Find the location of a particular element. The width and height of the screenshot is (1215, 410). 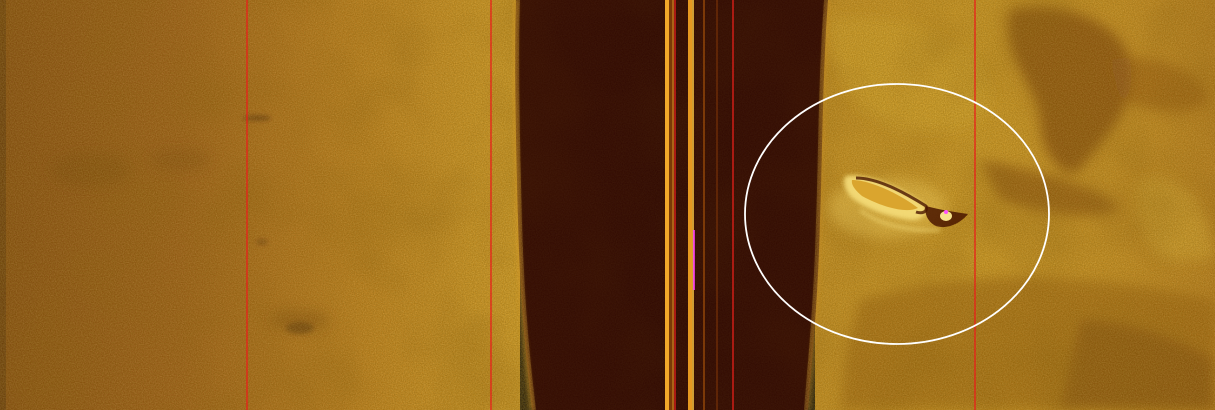

nadir-track is located at coordinates (691, 205).